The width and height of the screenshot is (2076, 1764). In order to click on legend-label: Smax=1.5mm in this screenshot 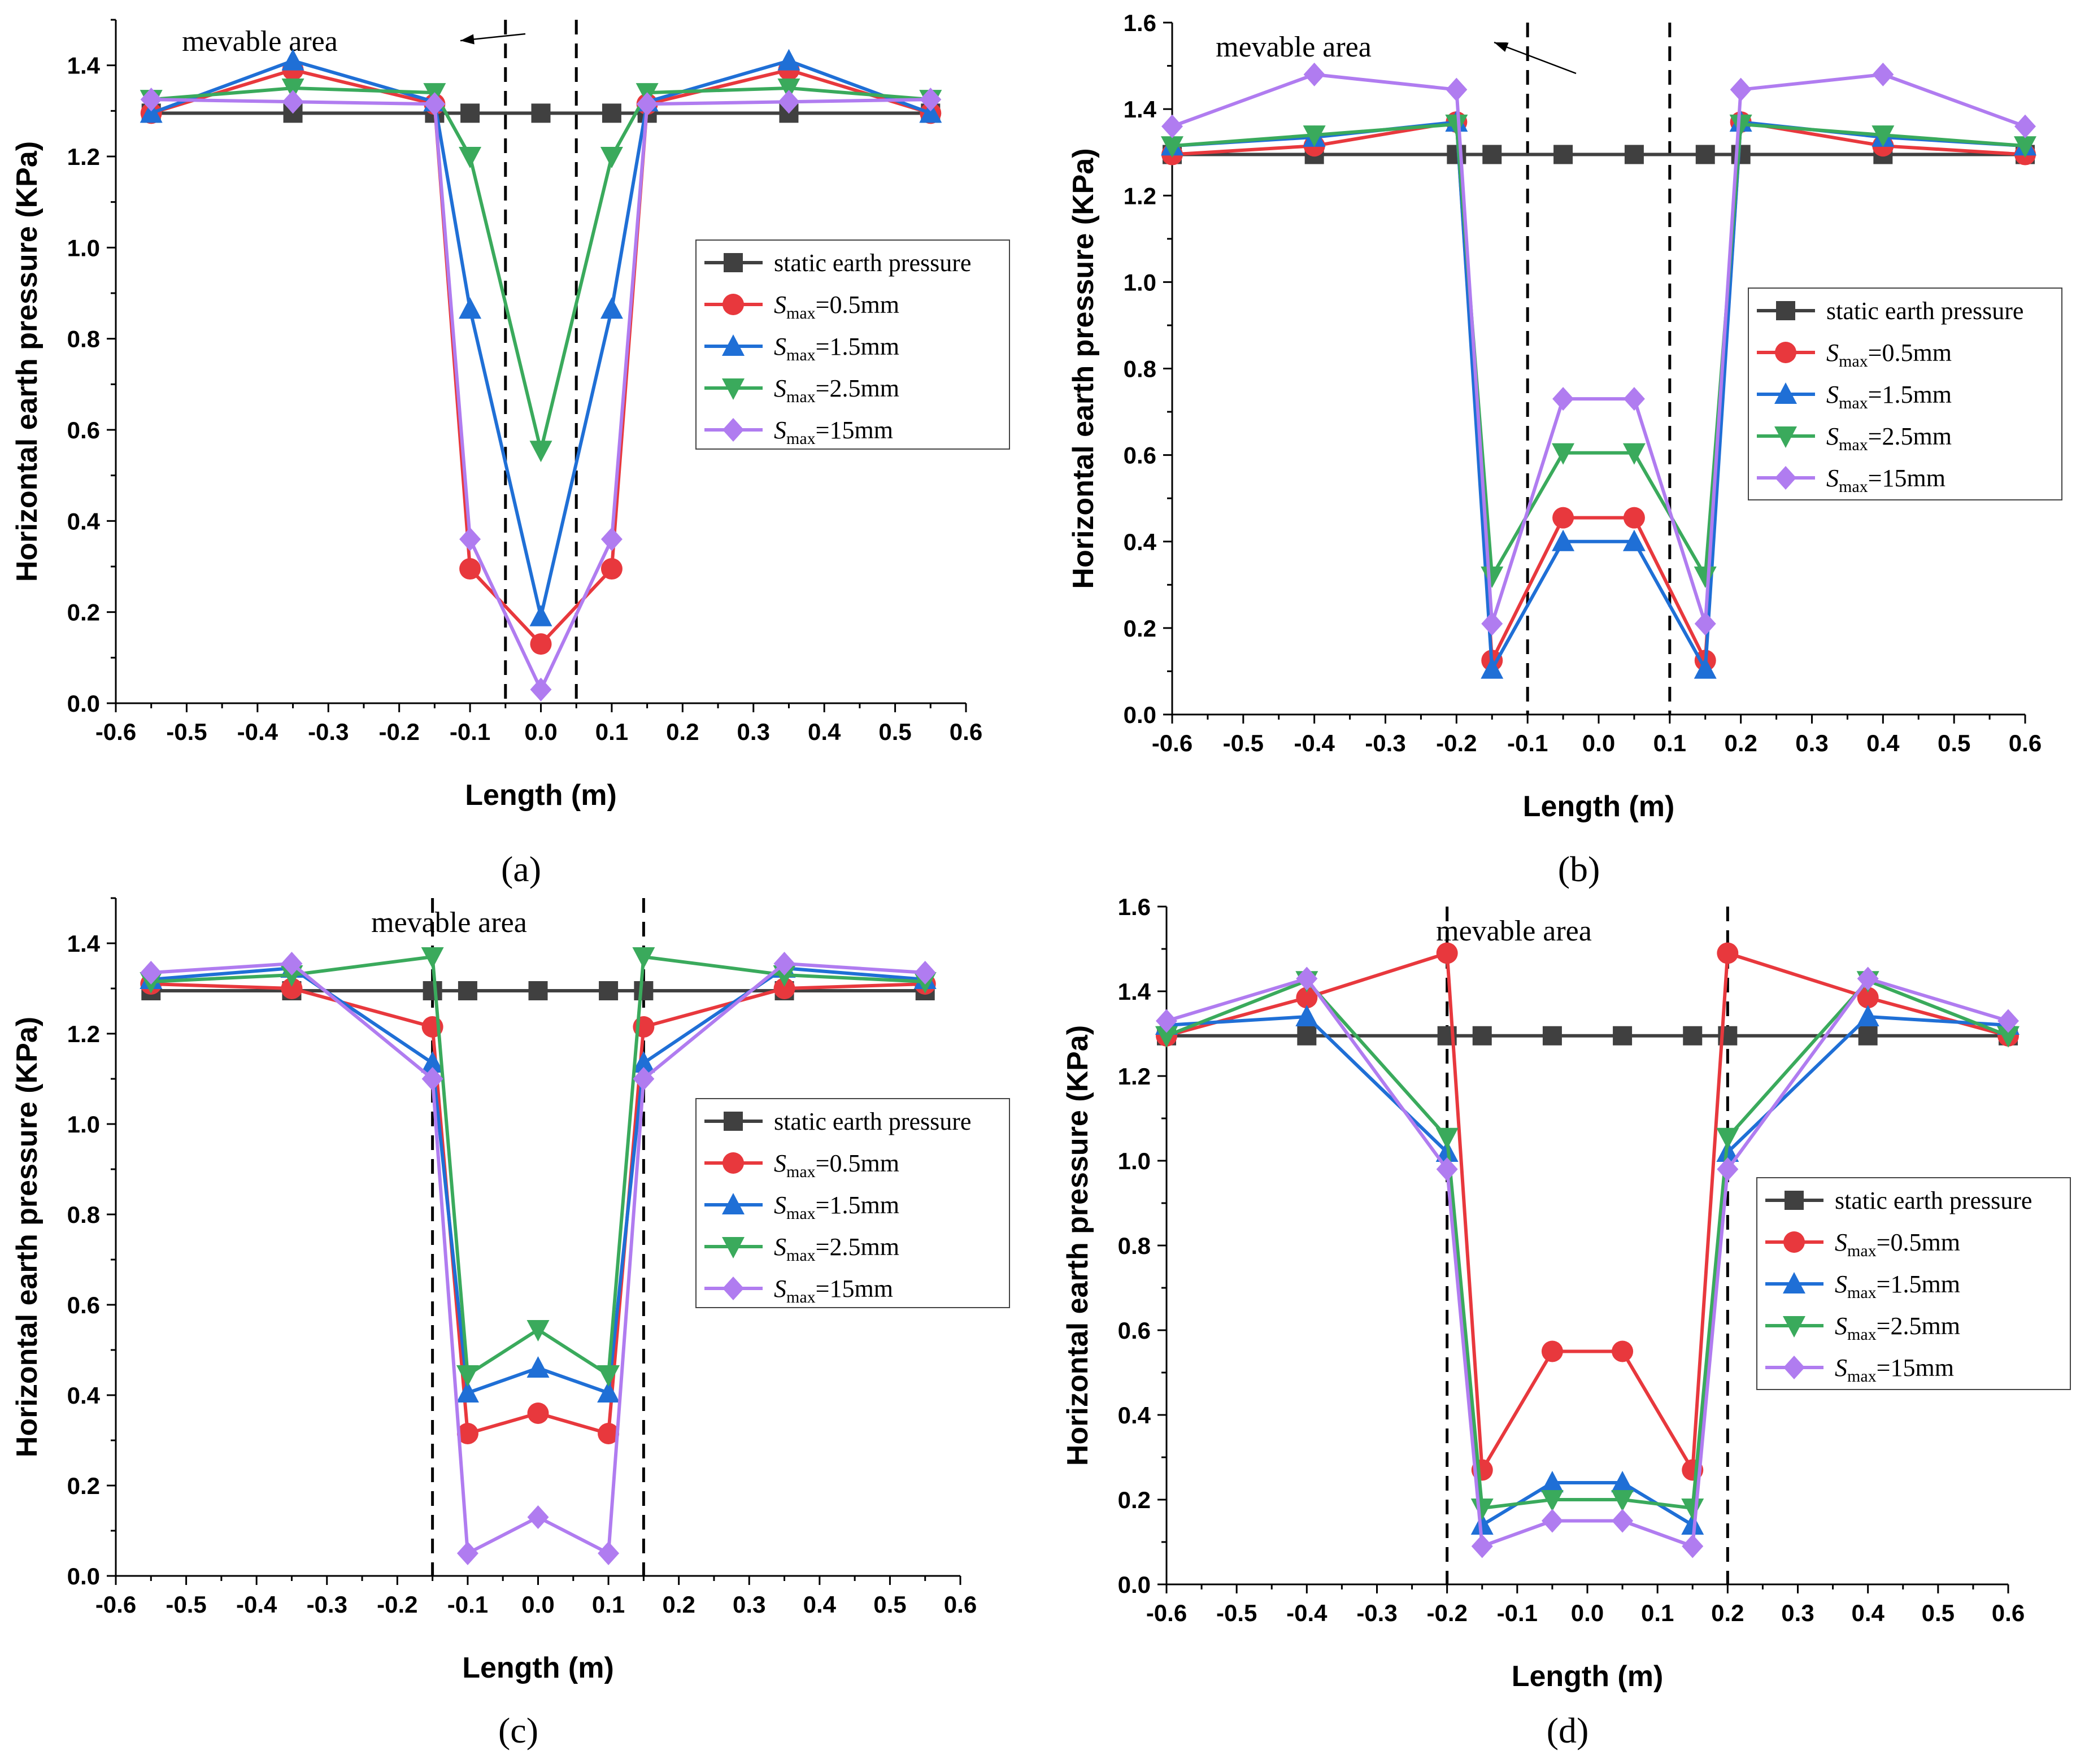, I will do `click(1897, 1286)`.